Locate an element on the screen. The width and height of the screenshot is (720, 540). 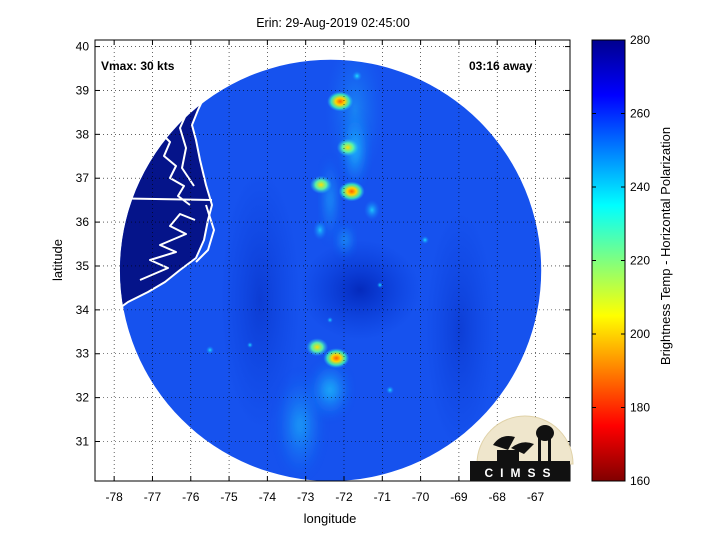
coastline-outlines is located at coordinates (168, 179).